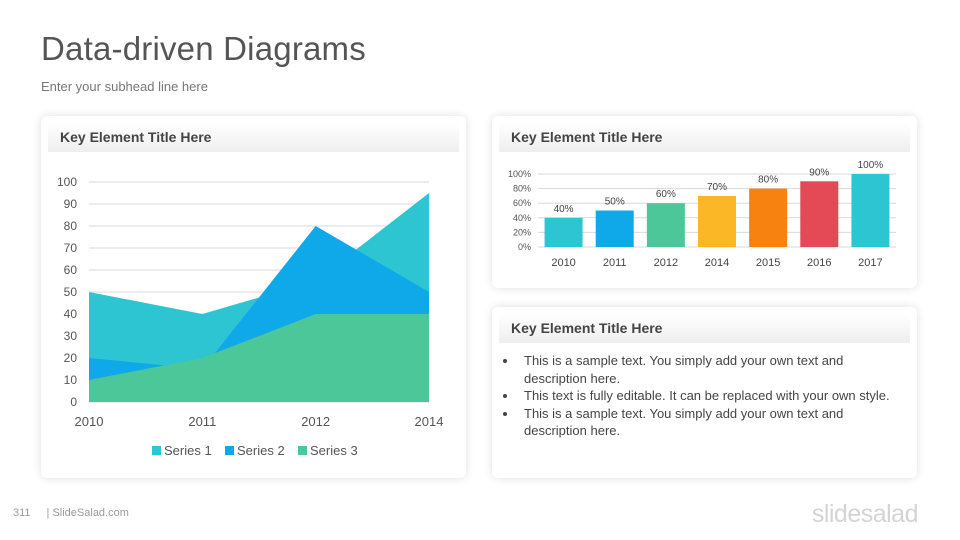 This screenshot has width=960, height=540. Describe the element at coordinates (519, 174) in the screenshot. I see `y-tick-label: 100%` at that location.